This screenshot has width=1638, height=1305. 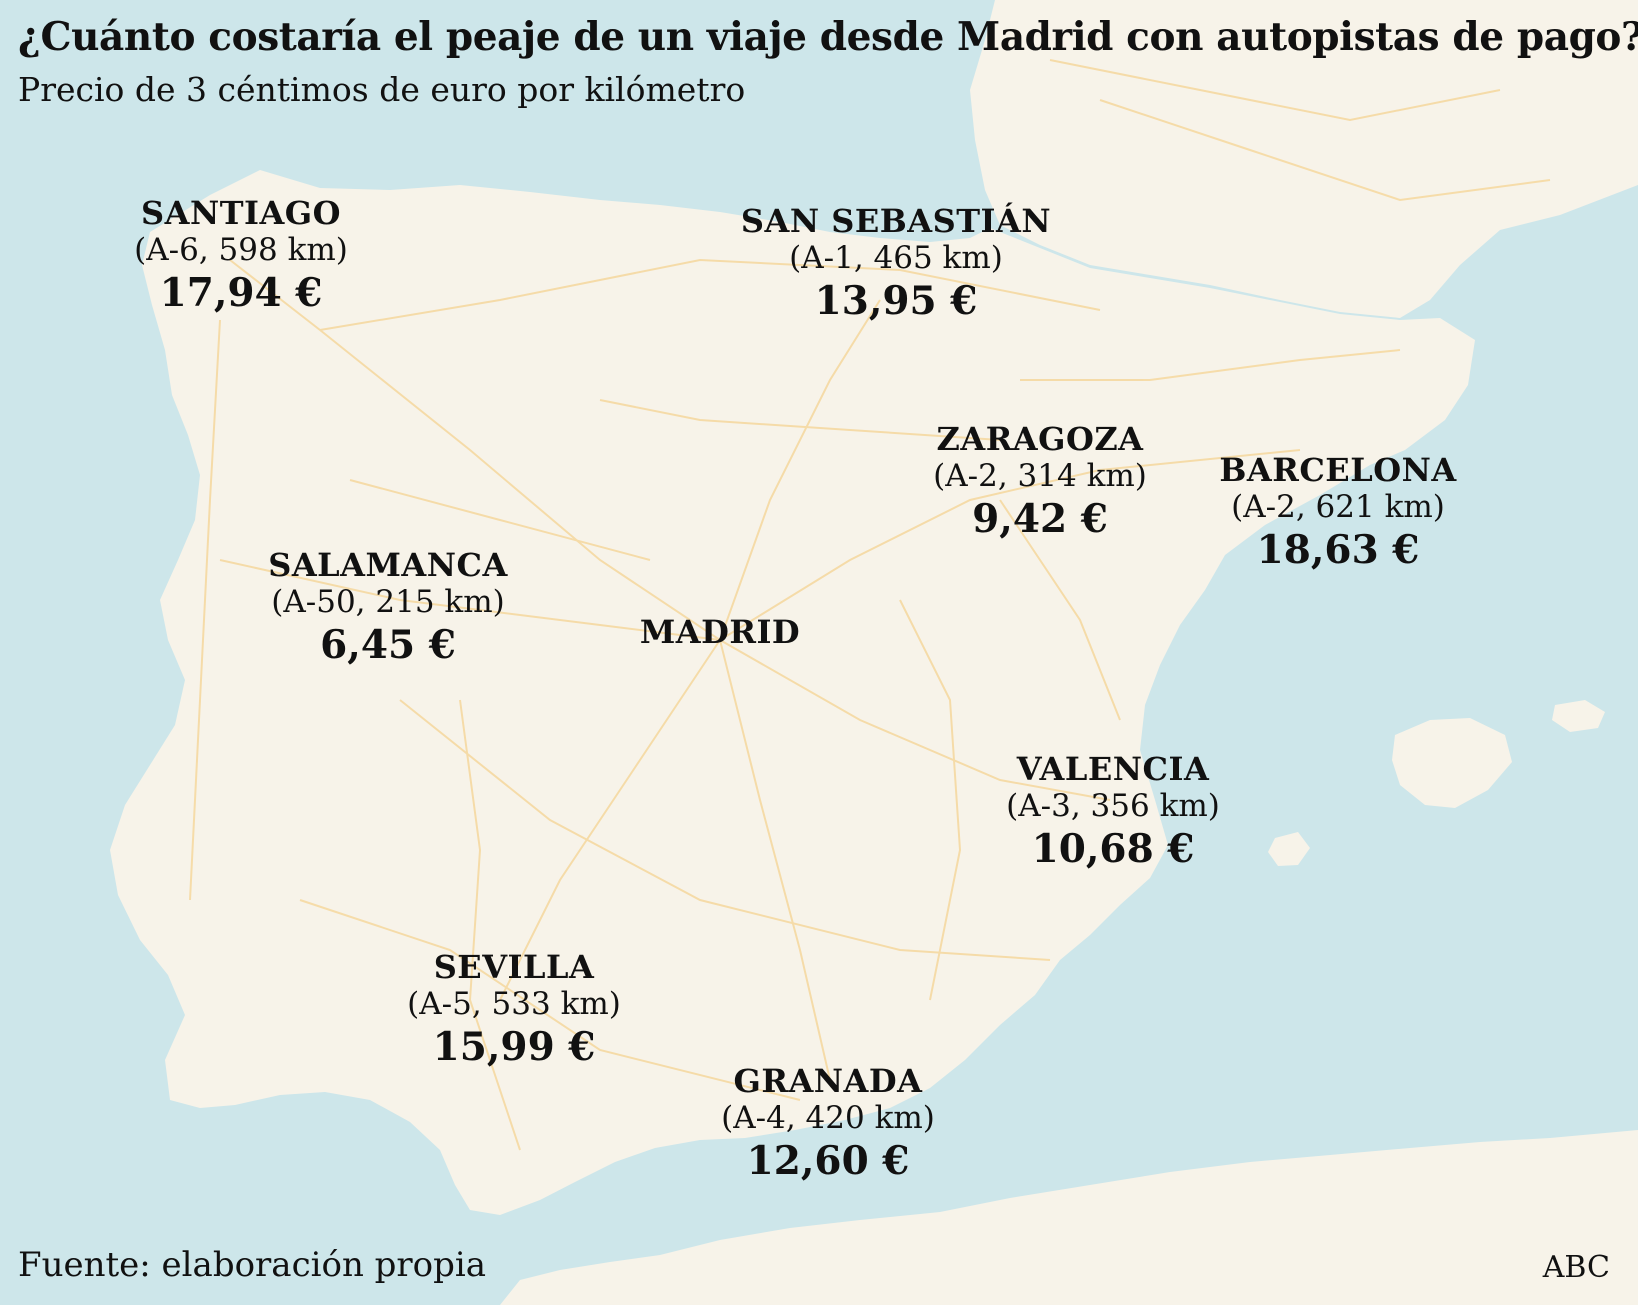 What do you see at coordinates (828, 1161) in the screenshot?
I see `city-price: 12,60 €` at bounding box center [828, 1161].